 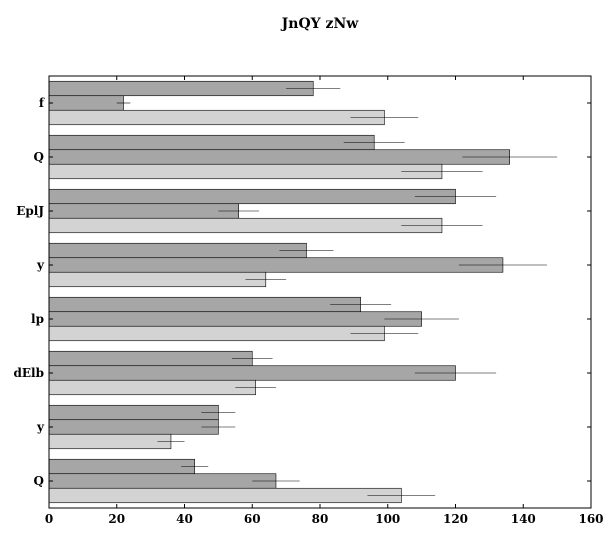 What do you see at coordinates (184, 519) in the screenshot?
I see `x-tick-label: 40` at bounding box center [184, 519].